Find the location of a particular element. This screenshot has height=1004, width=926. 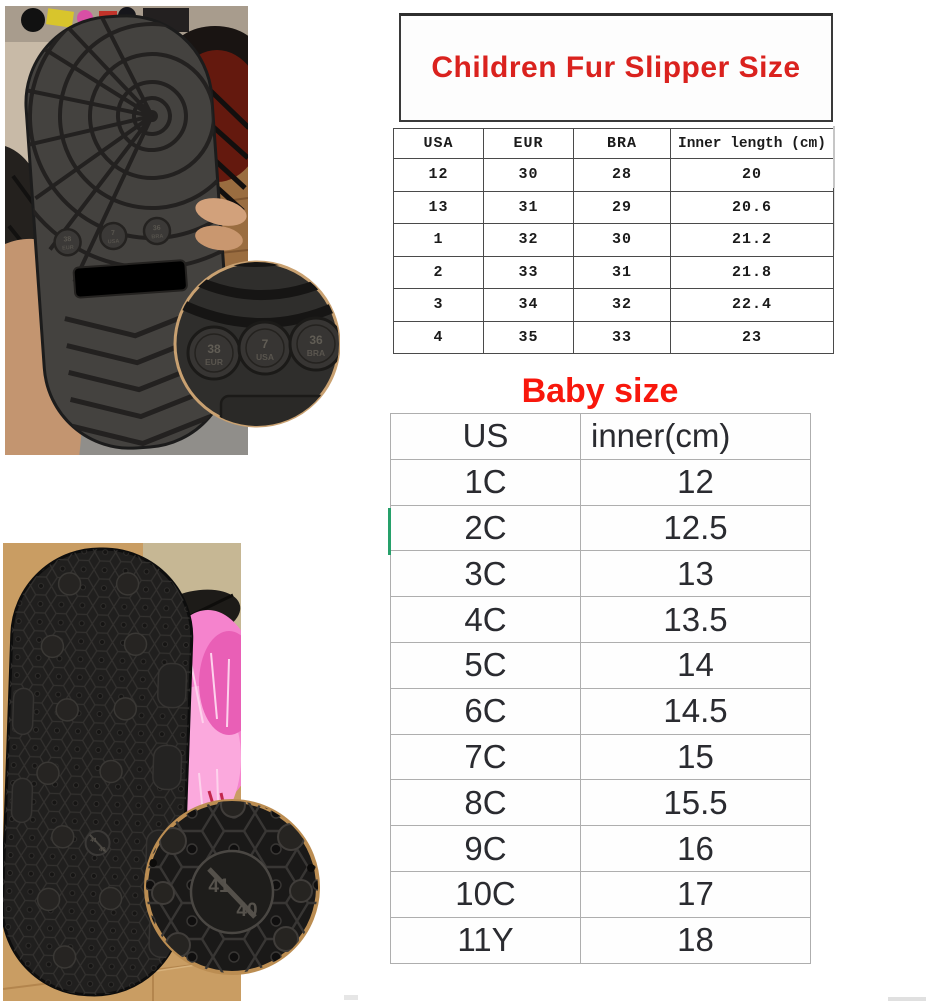

cell: 14.5 is located at coordinates (695, 711).